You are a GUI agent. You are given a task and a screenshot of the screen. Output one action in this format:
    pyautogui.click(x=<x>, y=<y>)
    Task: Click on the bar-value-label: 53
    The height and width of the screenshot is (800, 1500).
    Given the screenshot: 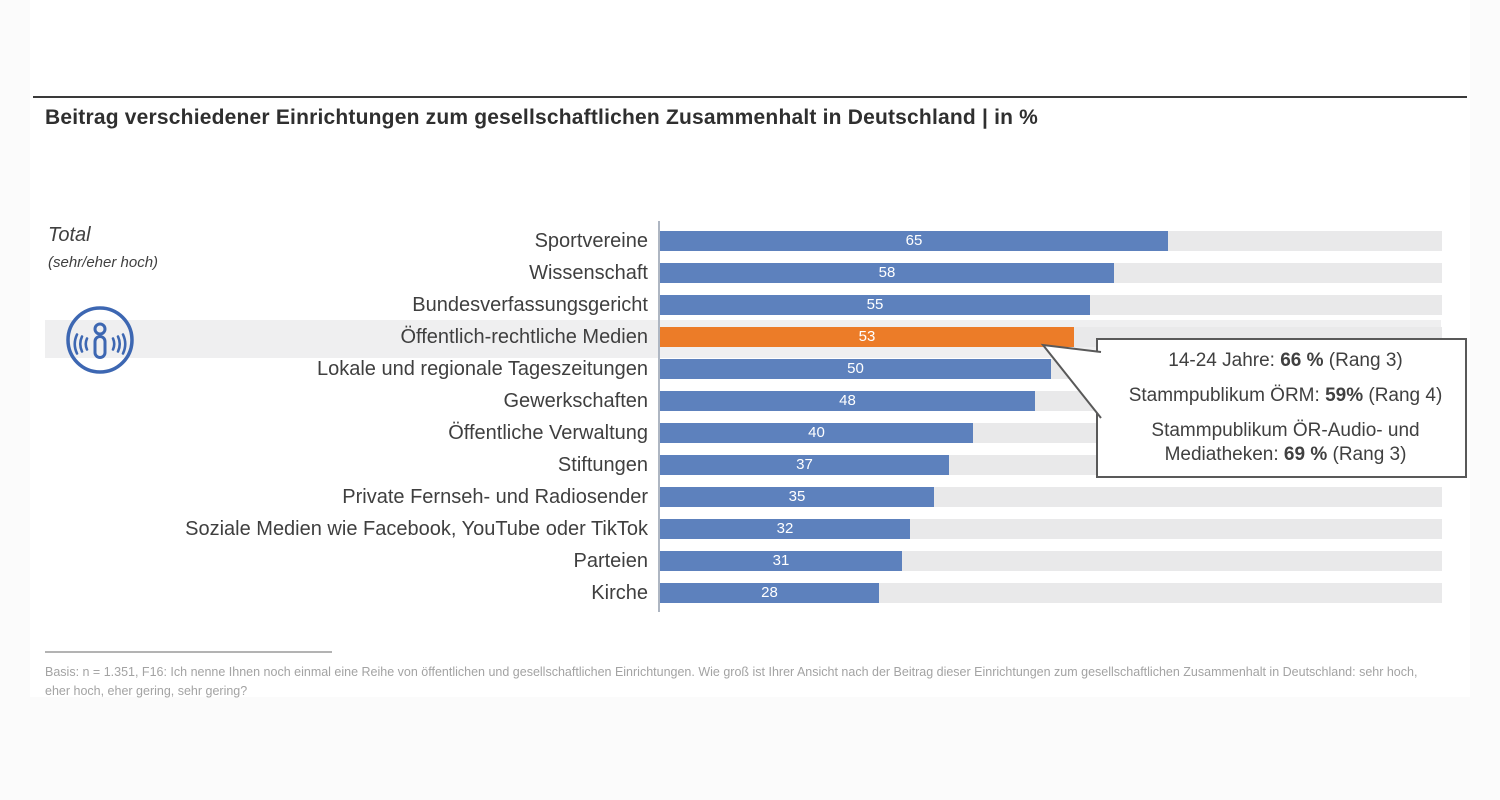 What is the action you would take?
    pyautogui.click(x=867, y=336)
    